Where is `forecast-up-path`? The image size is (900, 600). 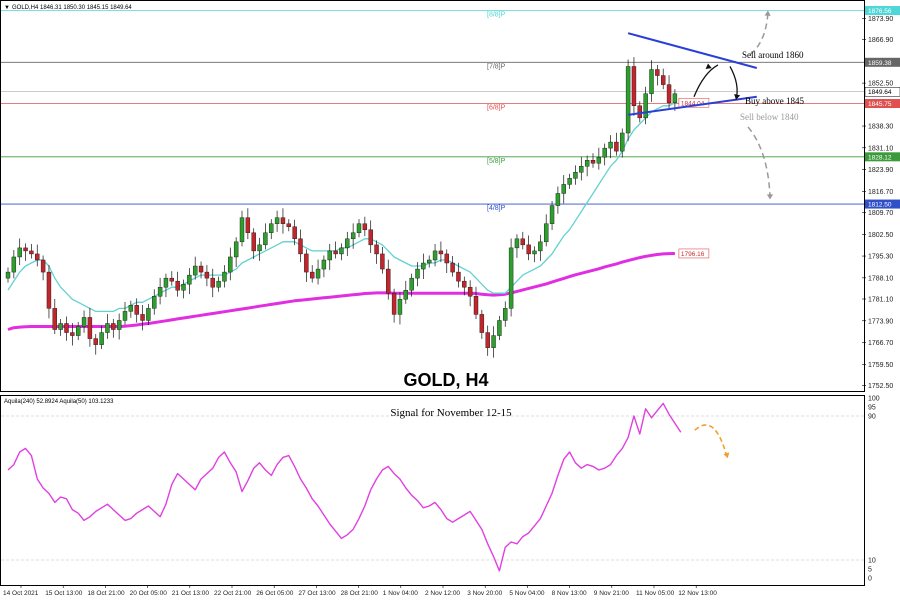
forecast-up-path is located at coordinates (759, 33).